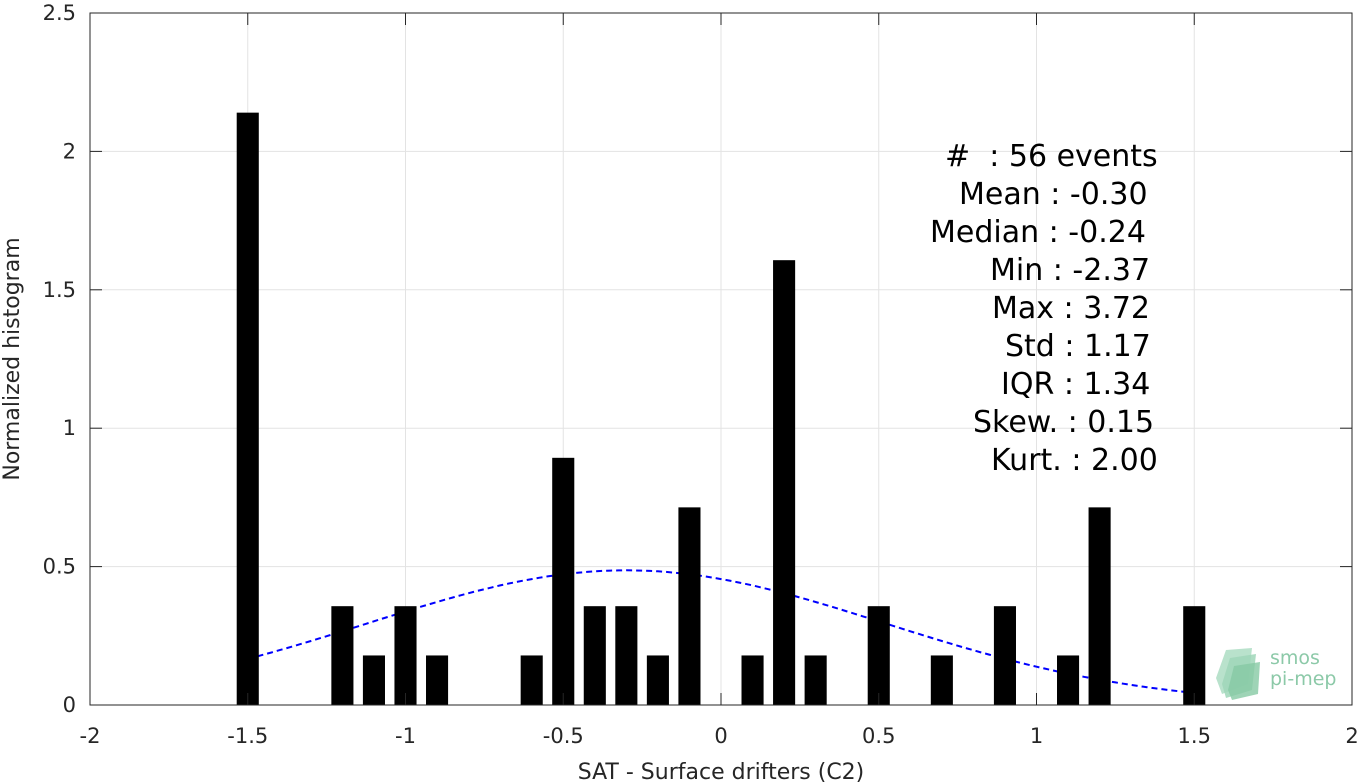 This screenshot has width=1366, height=784. What do you see at coordinates (1051, 156) in the screenshot?
I see `stat-events: # : 56 events` at bounding box center [1051, 156].